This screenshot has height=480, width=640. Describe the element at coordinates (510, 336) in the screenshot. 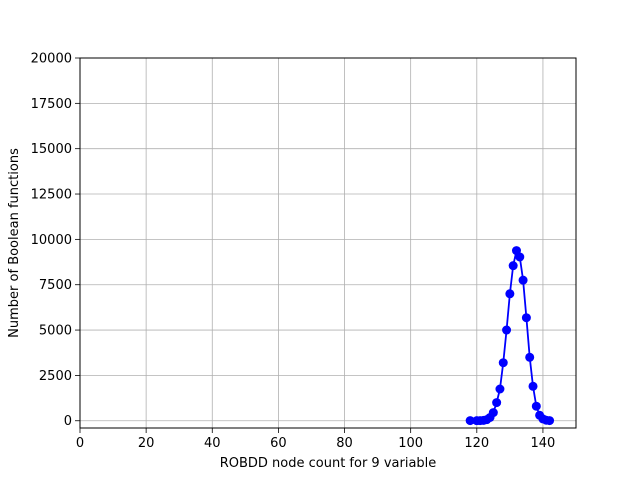

I see `series-layer` at that location.